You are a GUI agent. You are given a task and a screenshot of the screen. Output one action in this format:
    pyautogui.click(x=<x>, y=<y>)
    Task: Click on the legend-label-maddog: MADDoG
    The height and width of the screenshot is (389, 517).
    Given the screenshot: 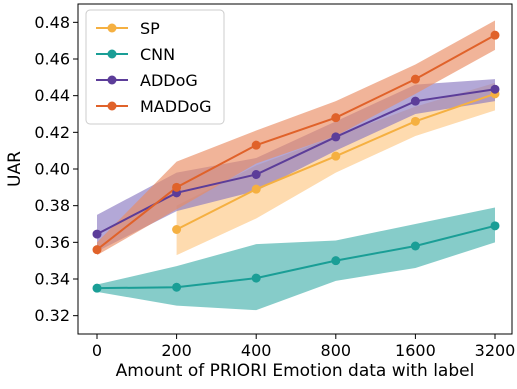 What is the action you would take?
    pyautogui.click(x=176, y=106)
    